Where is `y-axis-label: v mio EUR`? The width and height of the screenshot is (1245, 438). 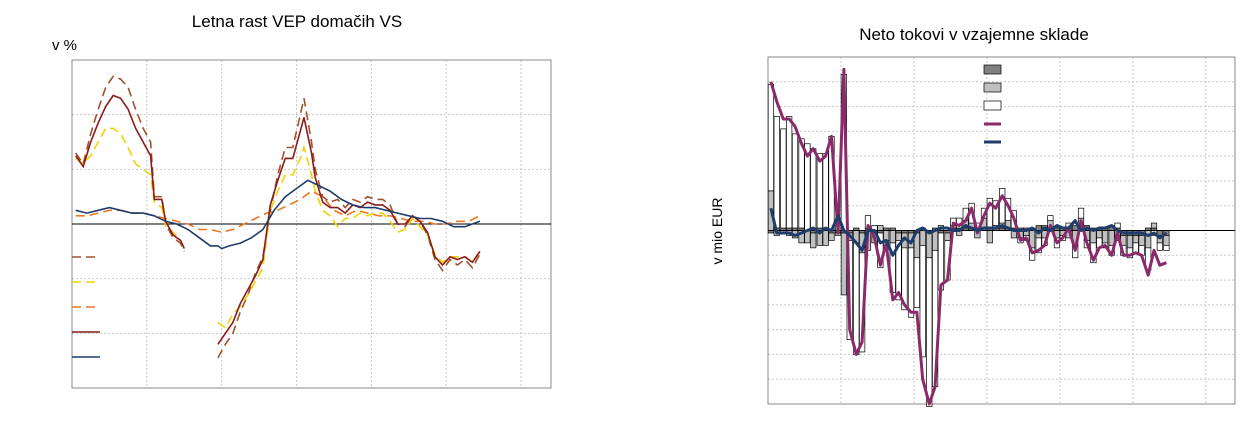
y-axis-label: v mio EUR is located at coordinates (717, 231).